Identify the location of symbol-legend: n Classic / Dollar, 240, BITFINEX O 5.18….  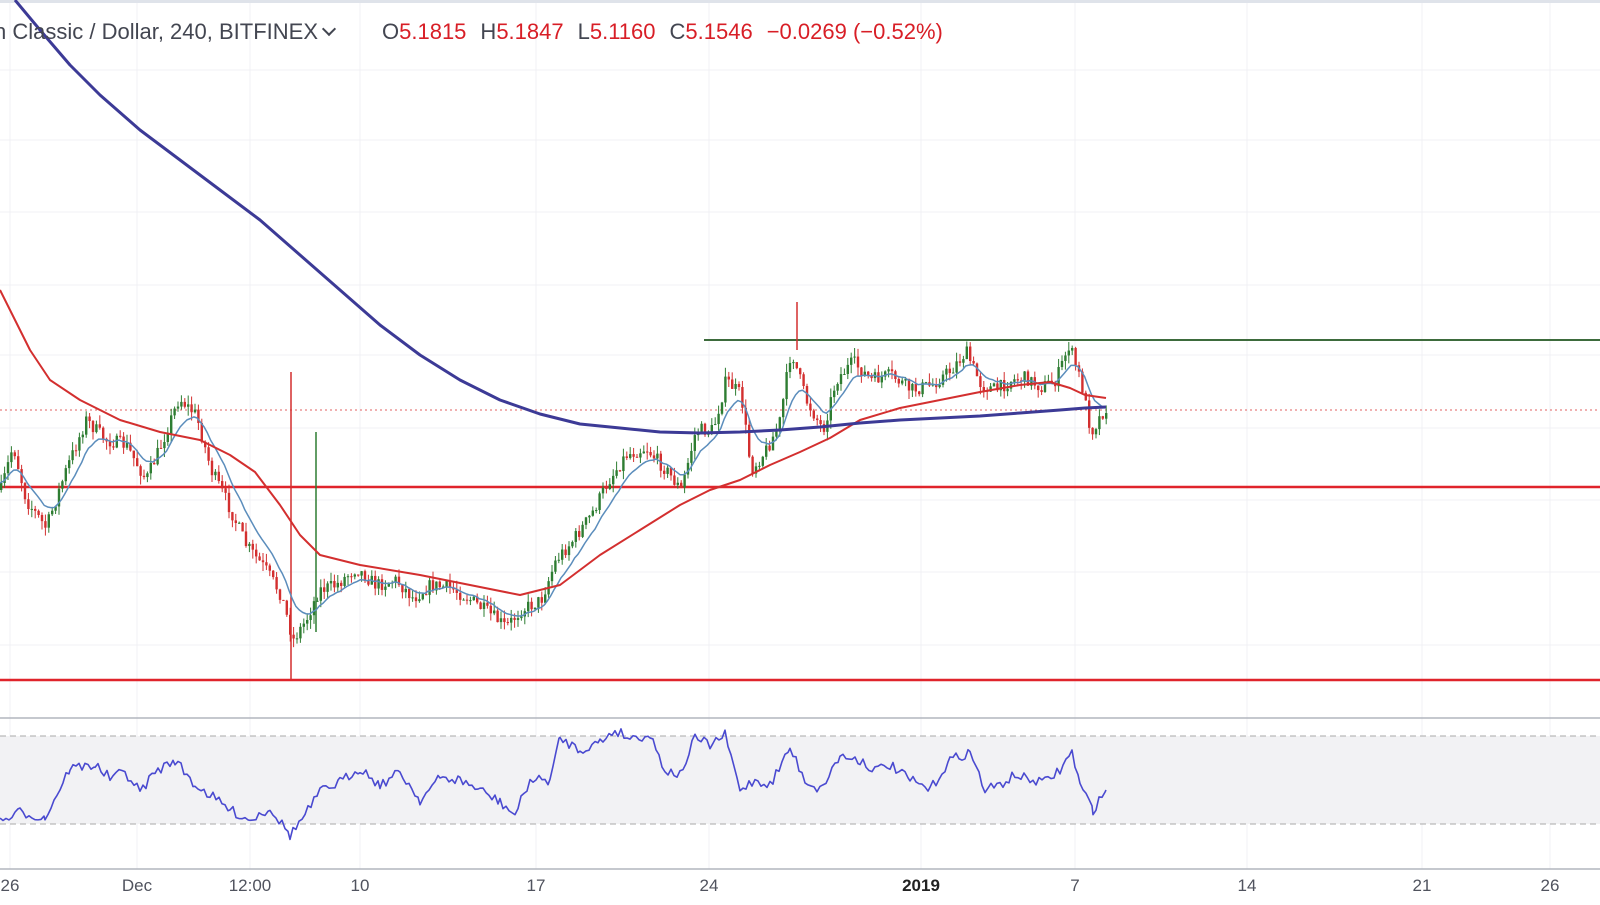
(478, 32).